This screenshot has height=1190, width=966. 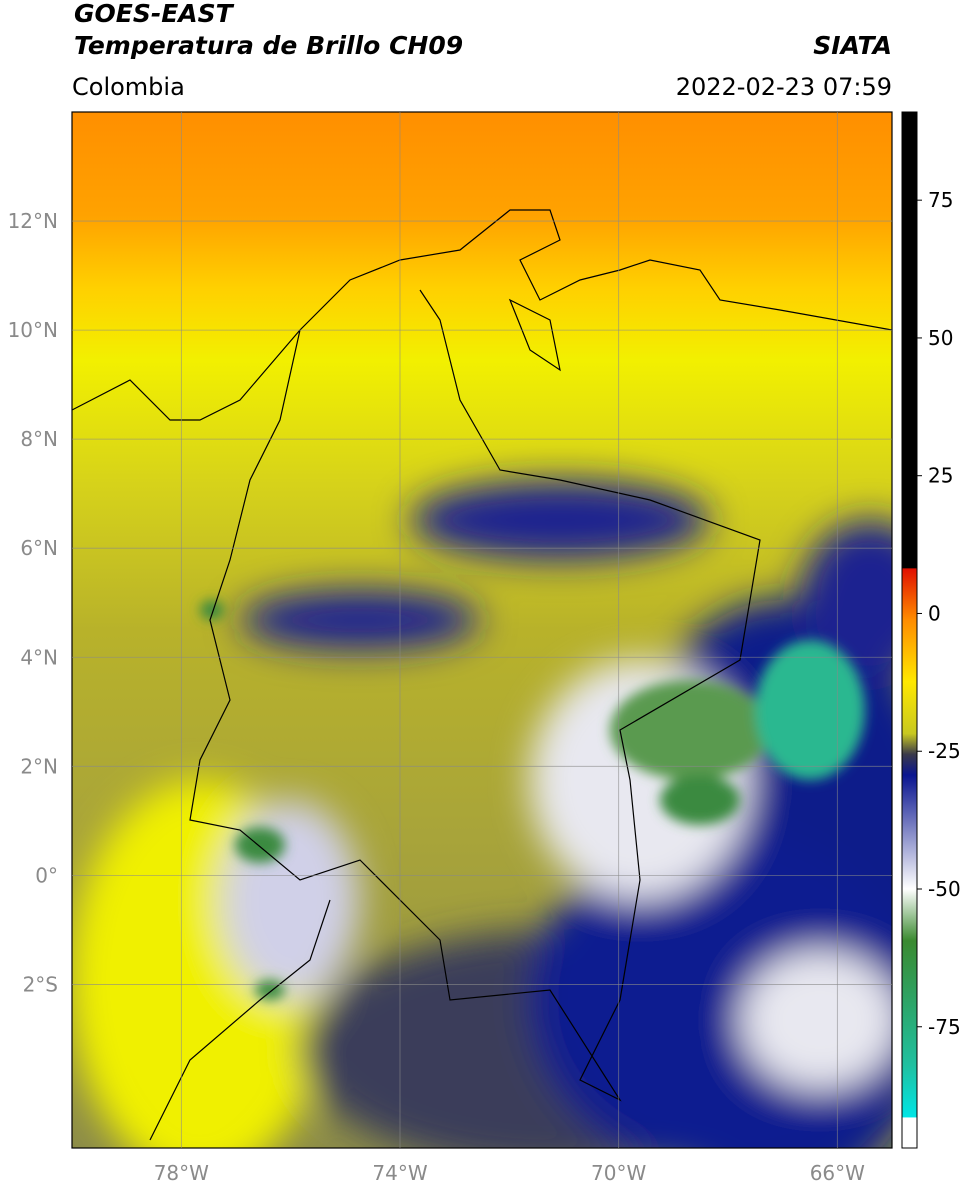 I want to click on subtitle: Temperatura de Brillo CH09, so click(x=268, y=45).